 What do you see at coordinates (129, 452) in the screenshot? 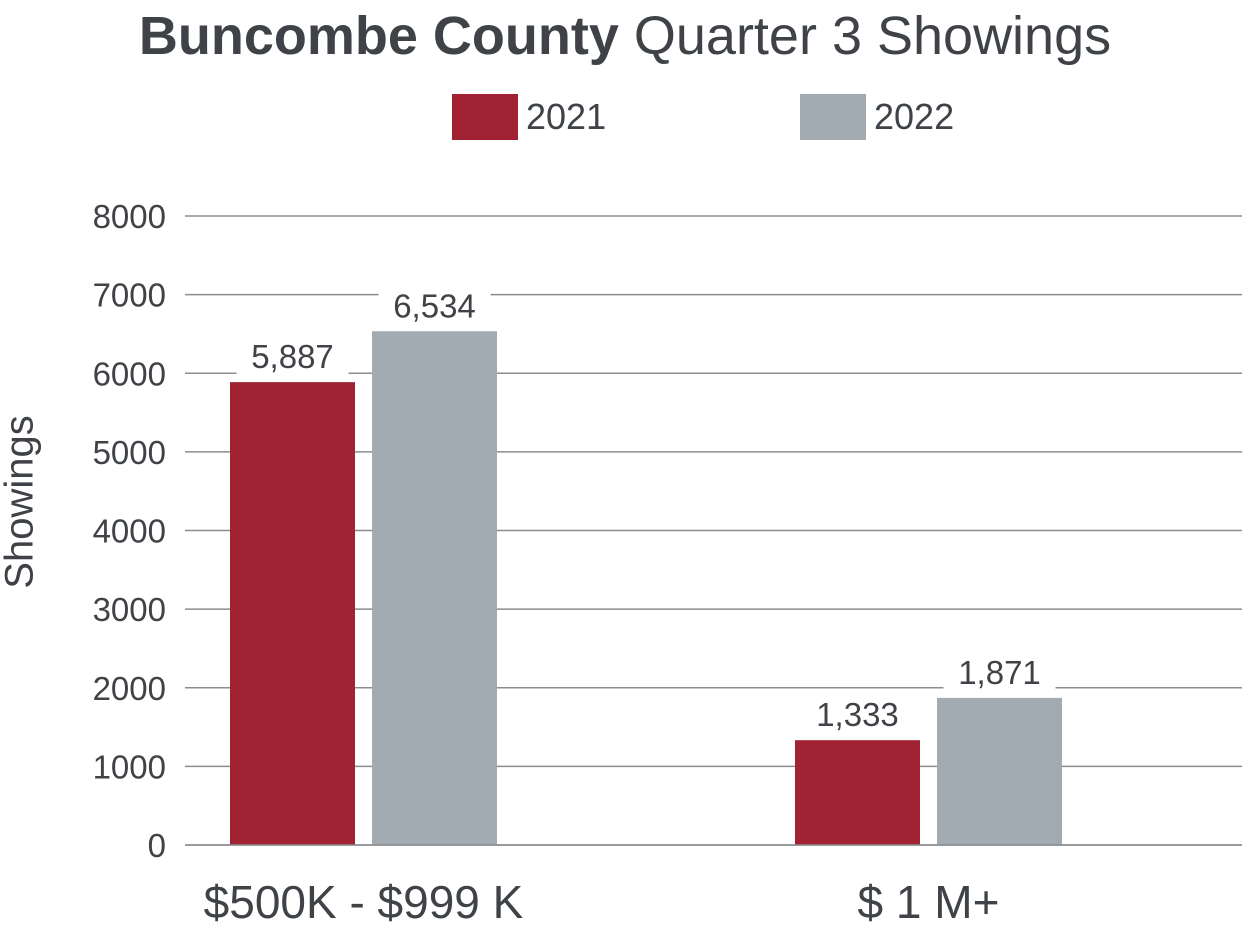
I see `y-tick-label-5000: 5000` at bounding box center [129, 452].